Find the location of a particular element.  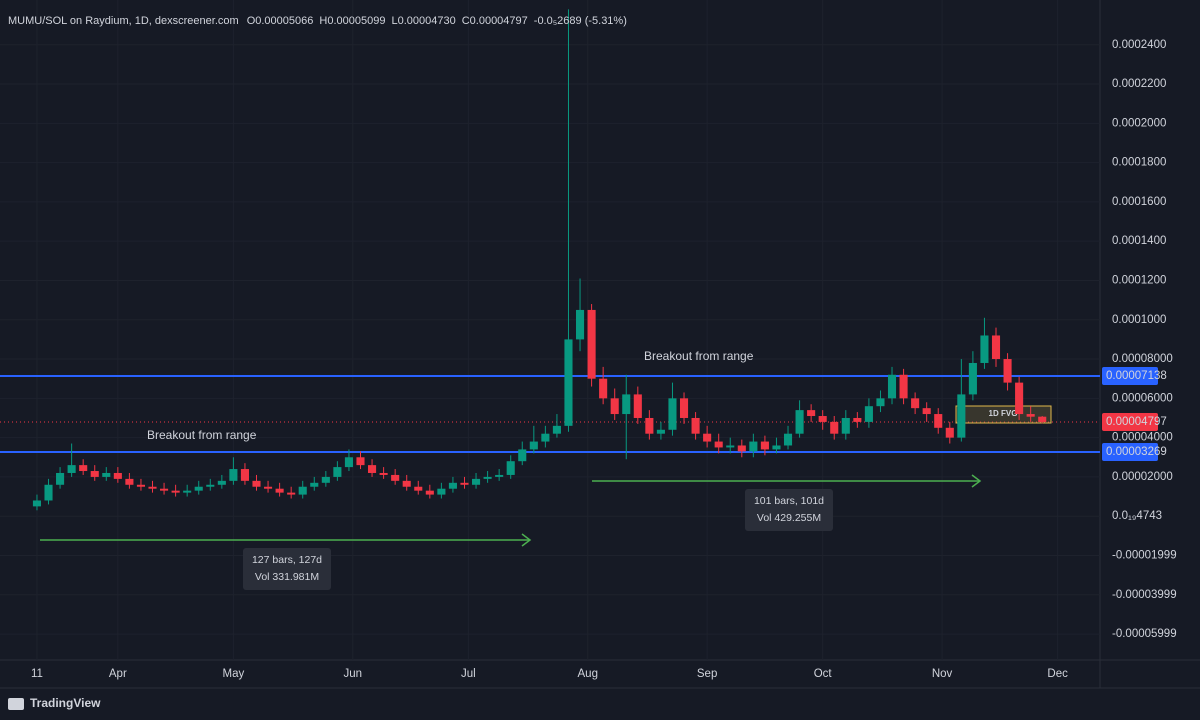

logo-icon is located at coordinates (16, 704).